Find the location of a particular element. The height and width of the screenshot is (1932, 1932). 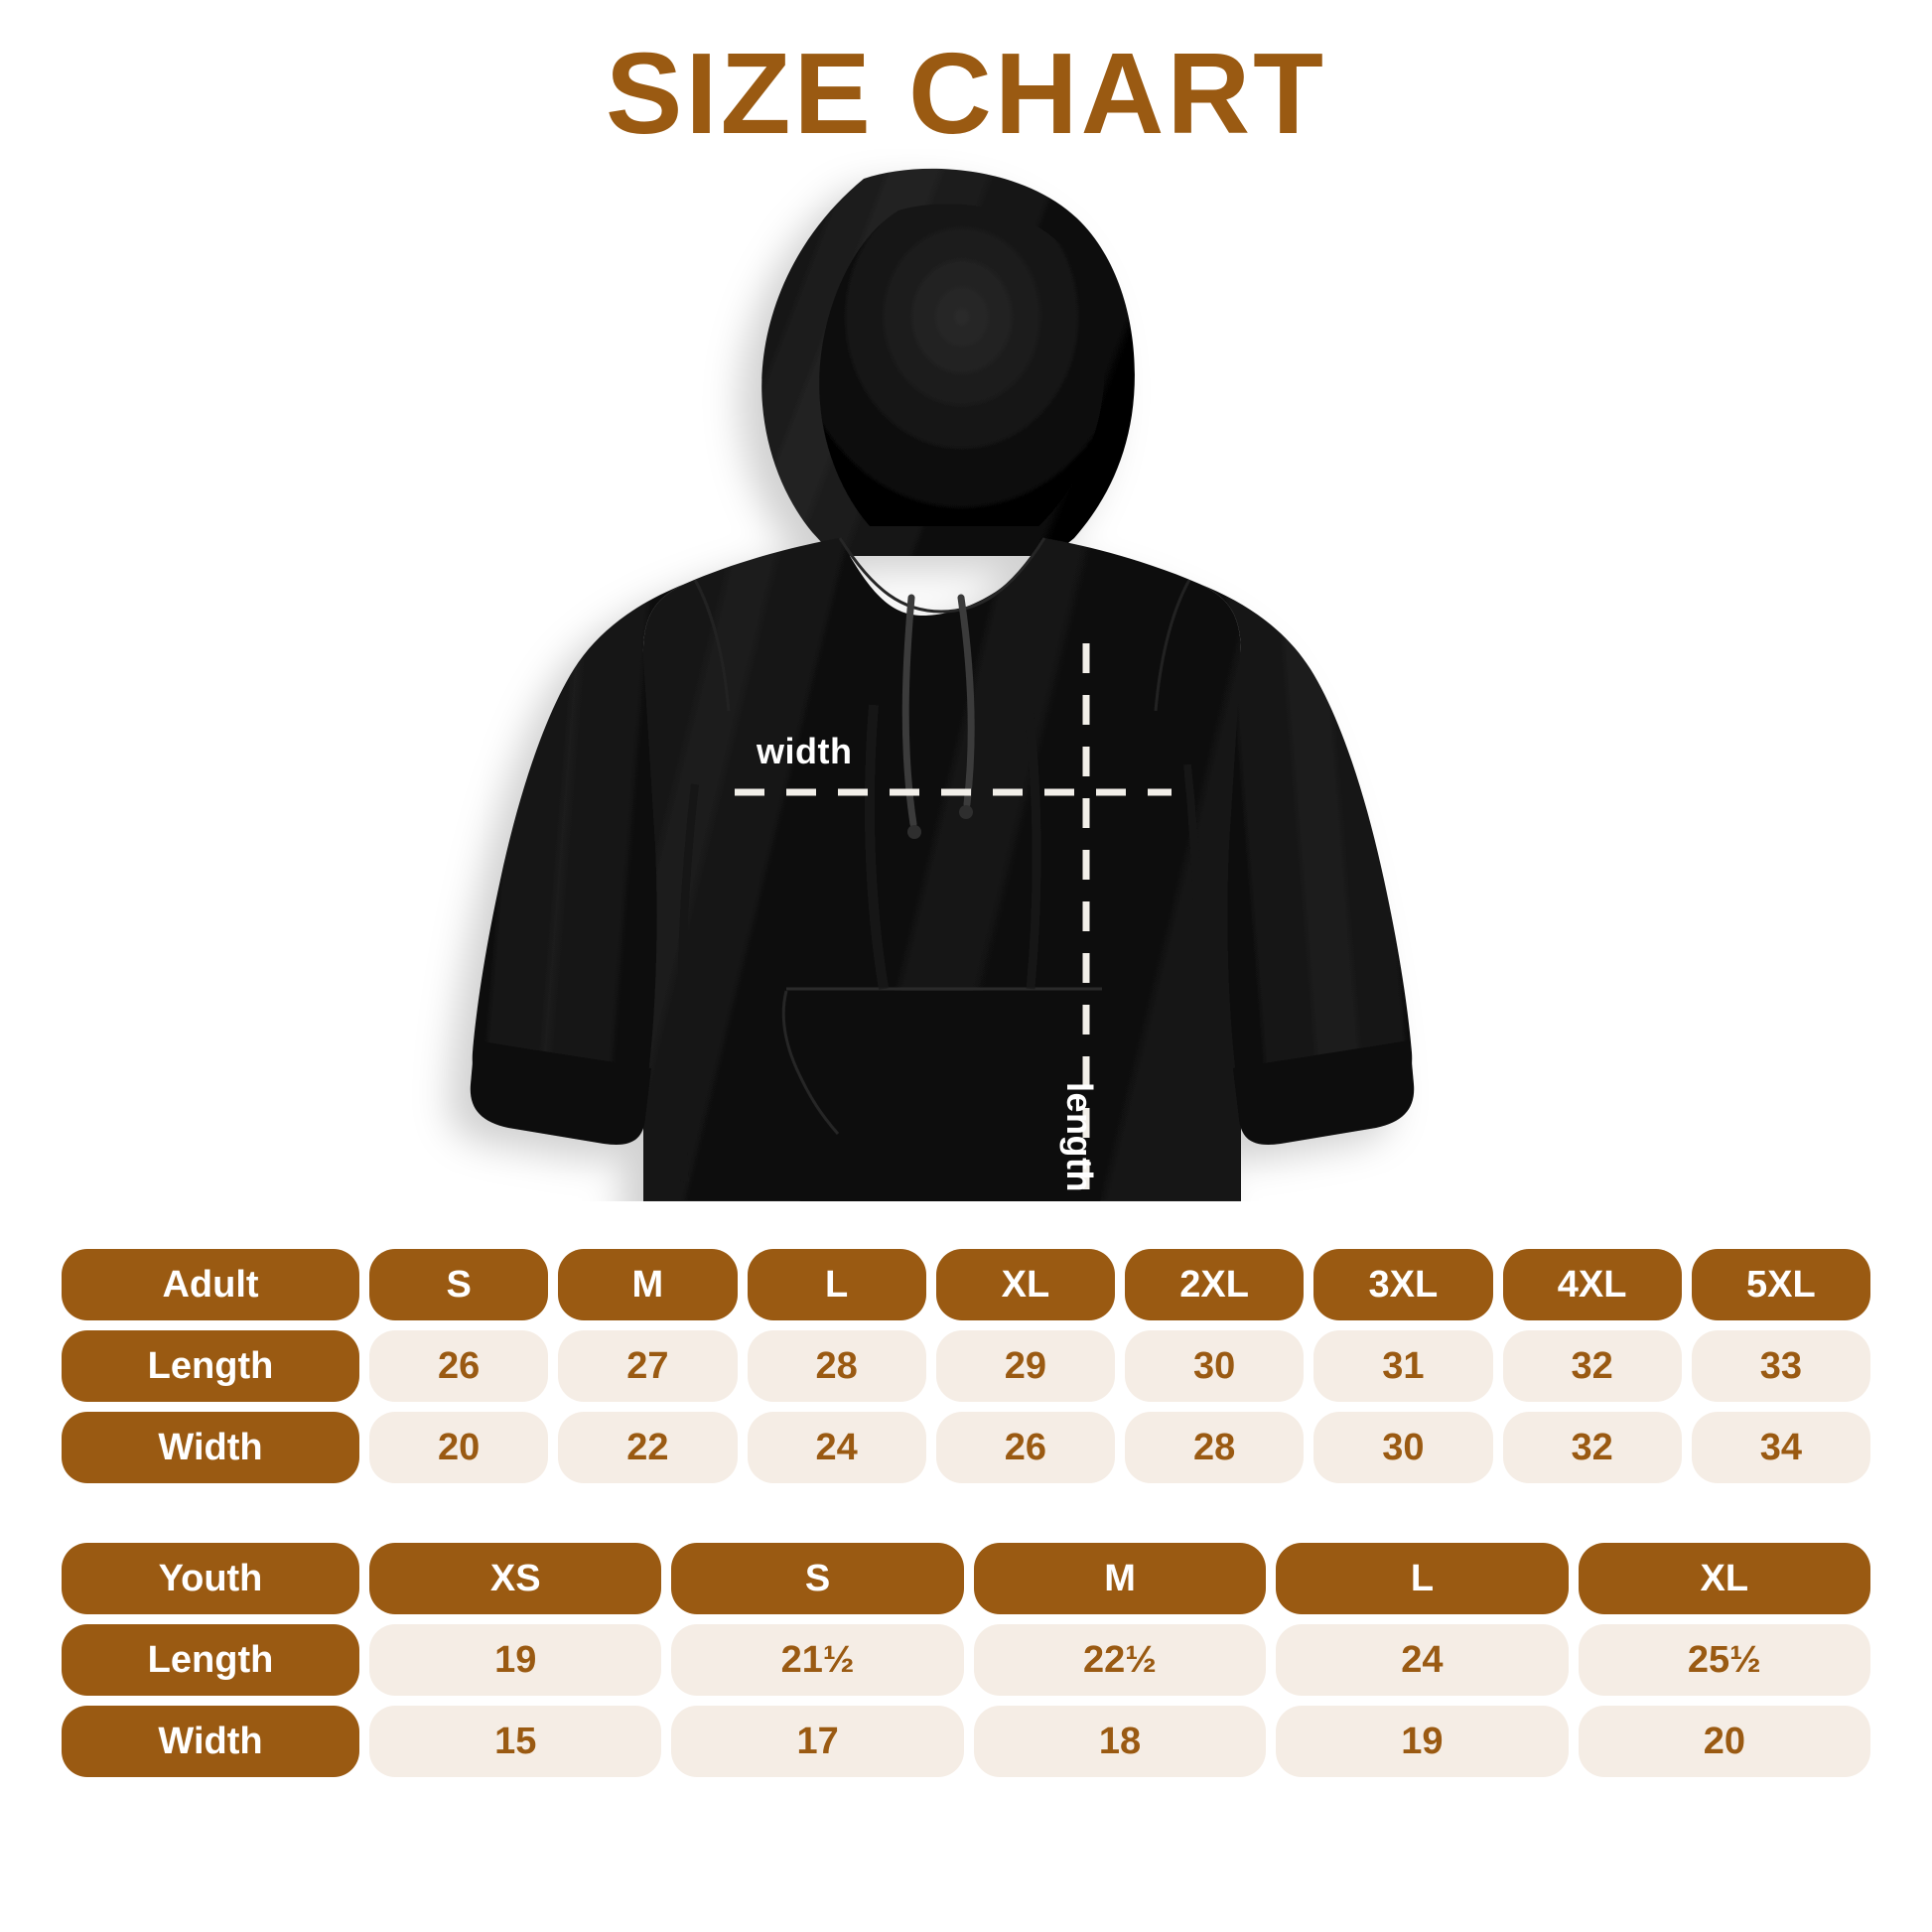

adult-length-3XL: 31 is located at coordinates (1403, 1366).